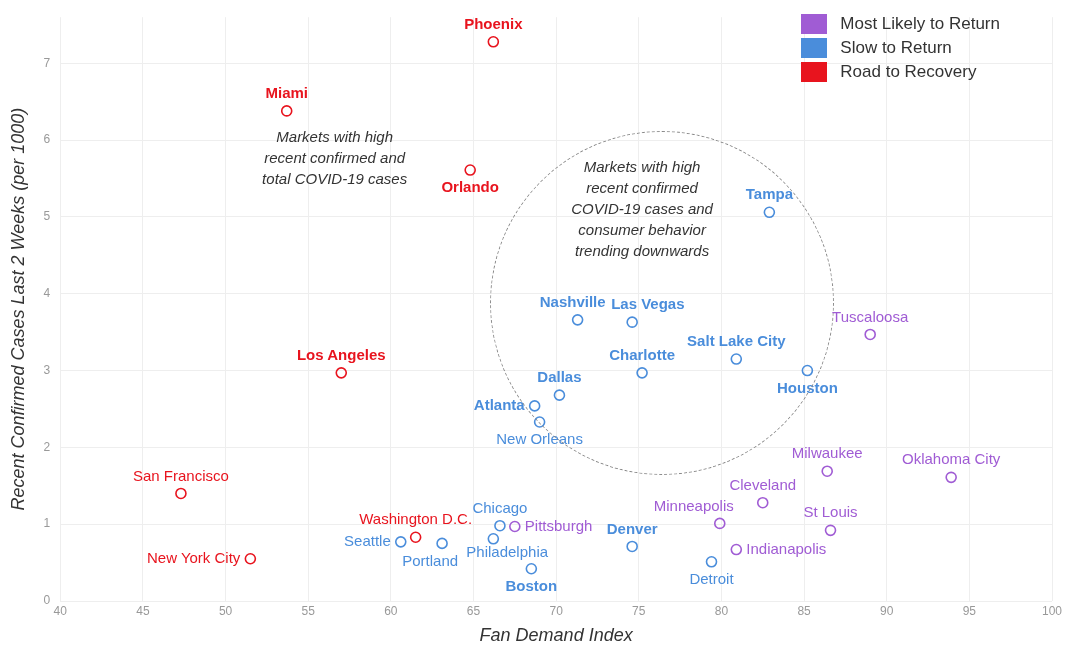 The width and height of the screenshot is (1070, 659). What do you see at coordinates (143, 610) in the screenshot?
I see `x-tick-label: 45` at bounding box center [143, 610].